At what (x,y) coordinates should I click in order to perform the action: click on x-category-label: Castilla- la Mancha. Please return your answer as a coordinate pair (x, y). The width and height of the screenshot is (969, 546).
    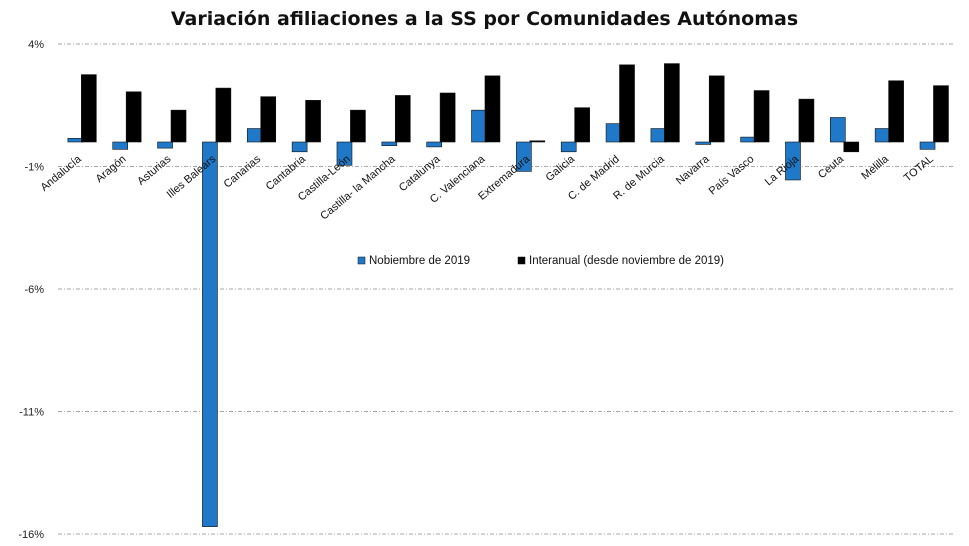
    Looking at the image, I should click on (358, 188).